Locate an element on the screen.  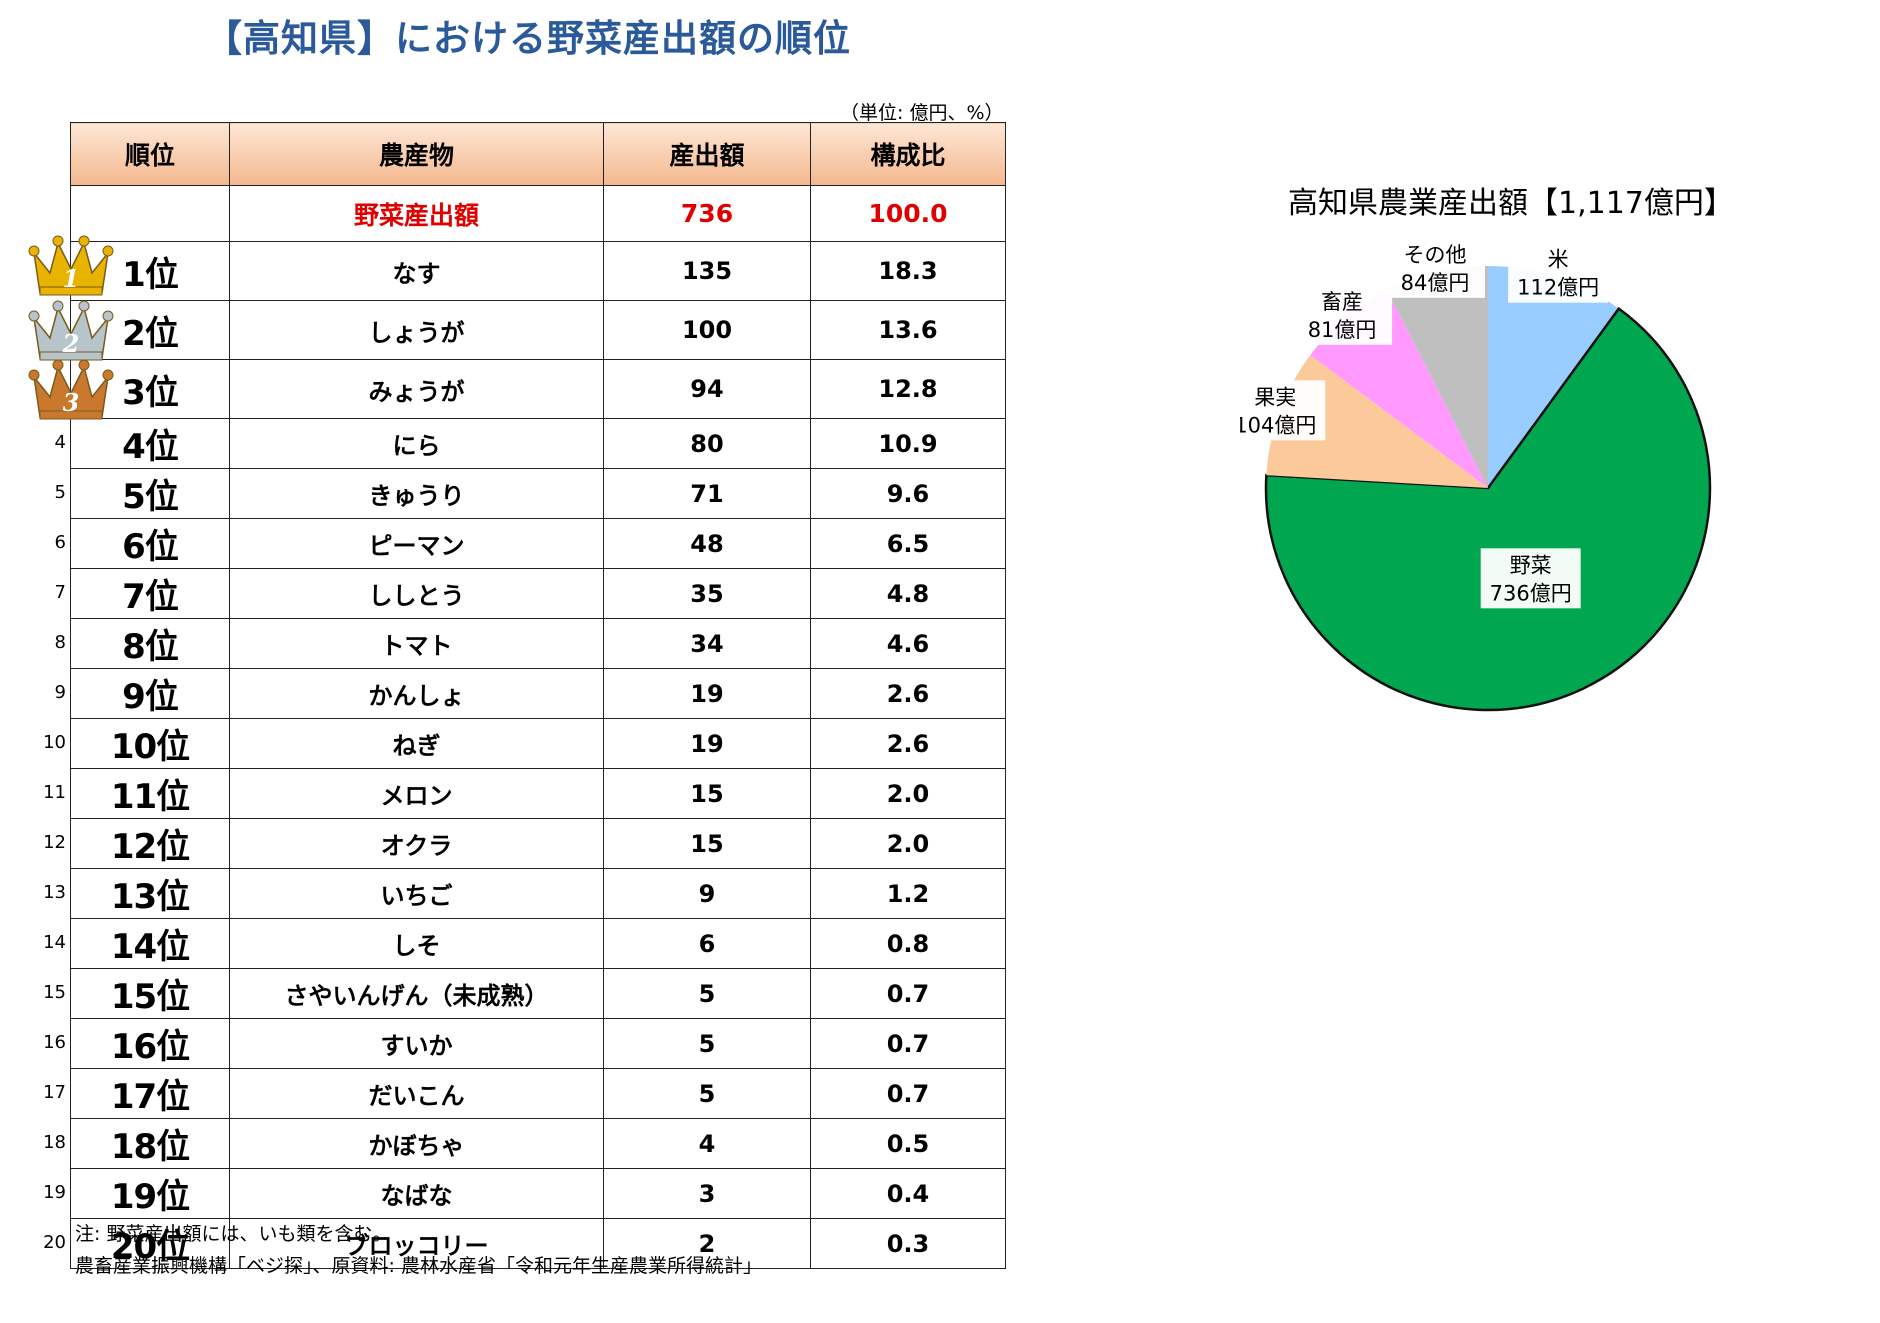
table-row: 16位 すいか 5 0.7 is located at coordinates (538, 1043).